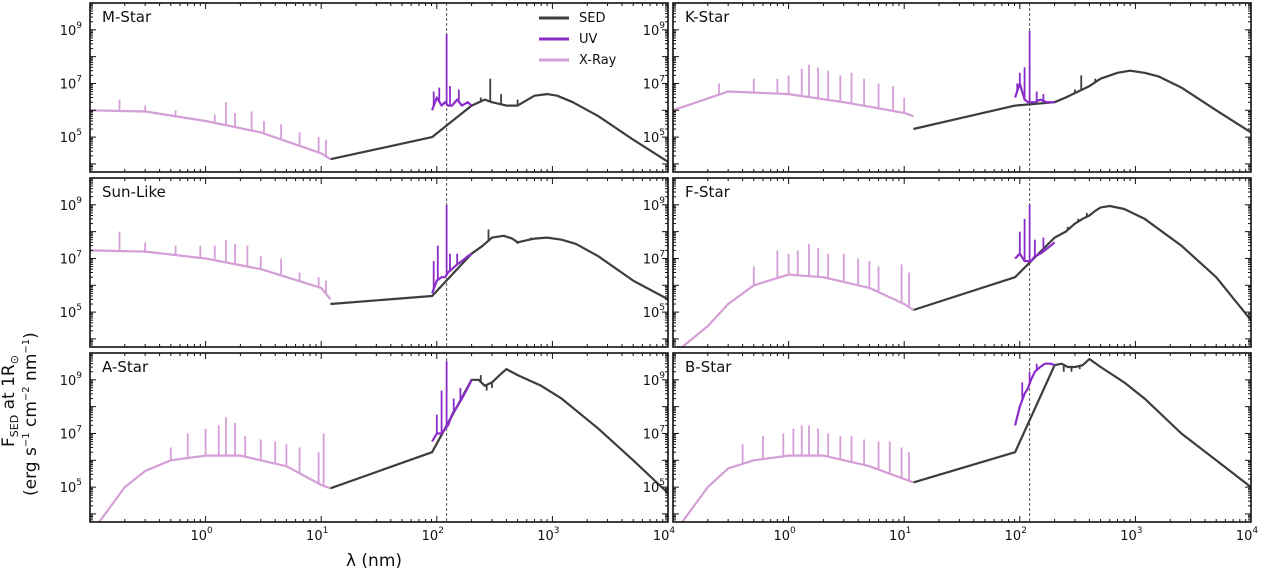 This screenshot has width=1268, height=572. Describe the element at coordinates (374, 561) in the screenshot. I see `x-axis-label: λ (nm)` at that location.